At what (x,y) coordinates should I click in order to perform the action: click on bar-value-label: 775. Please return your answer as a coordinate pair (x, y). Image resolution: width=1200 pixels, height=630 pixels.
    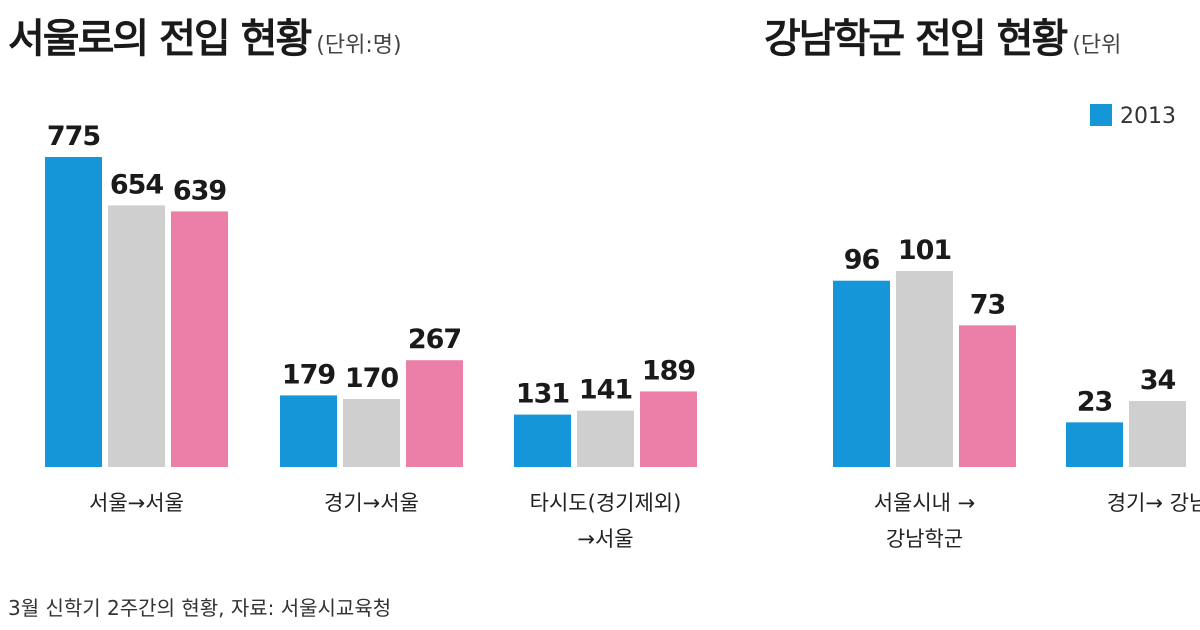
    Looking at the image, I should click on (73, 136).